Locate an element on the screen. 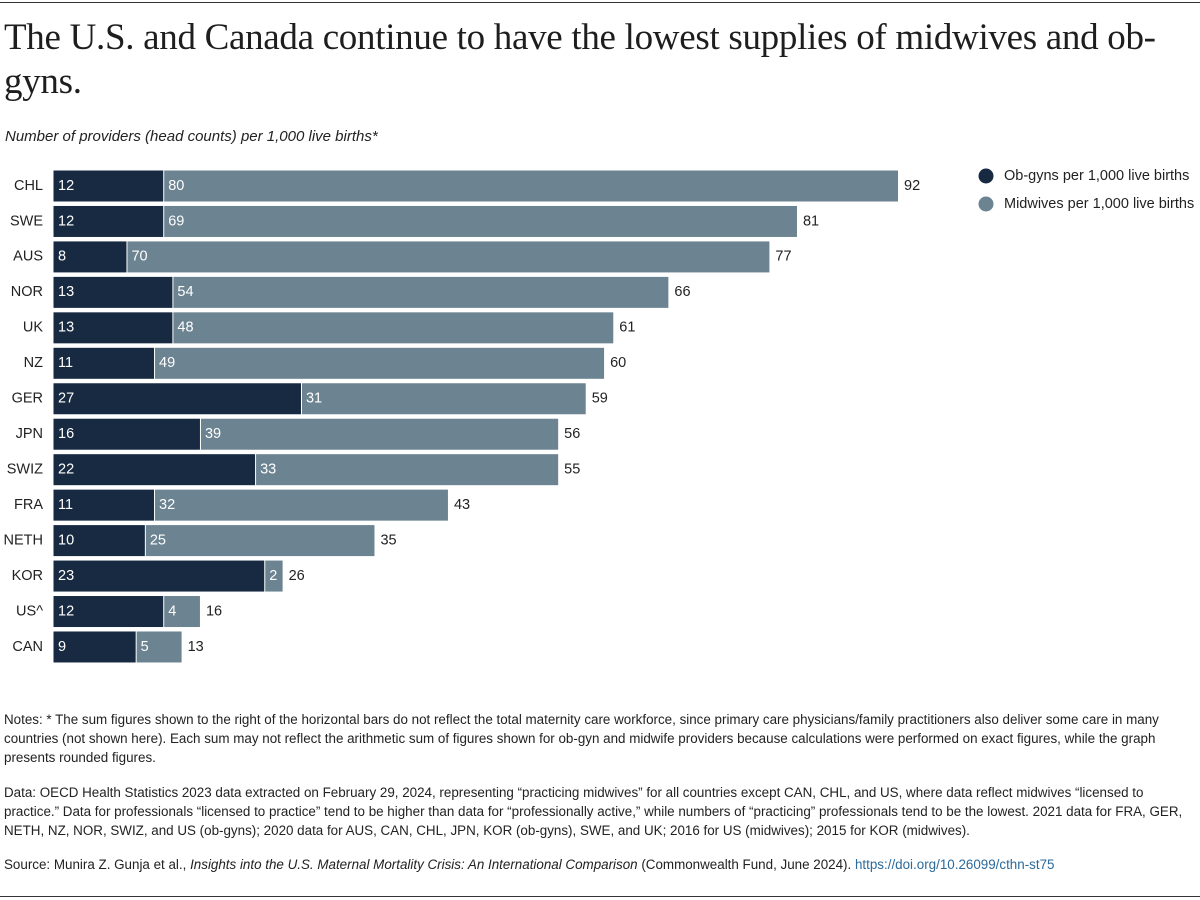  value-label: 49 is located at coordinates (167, 363).